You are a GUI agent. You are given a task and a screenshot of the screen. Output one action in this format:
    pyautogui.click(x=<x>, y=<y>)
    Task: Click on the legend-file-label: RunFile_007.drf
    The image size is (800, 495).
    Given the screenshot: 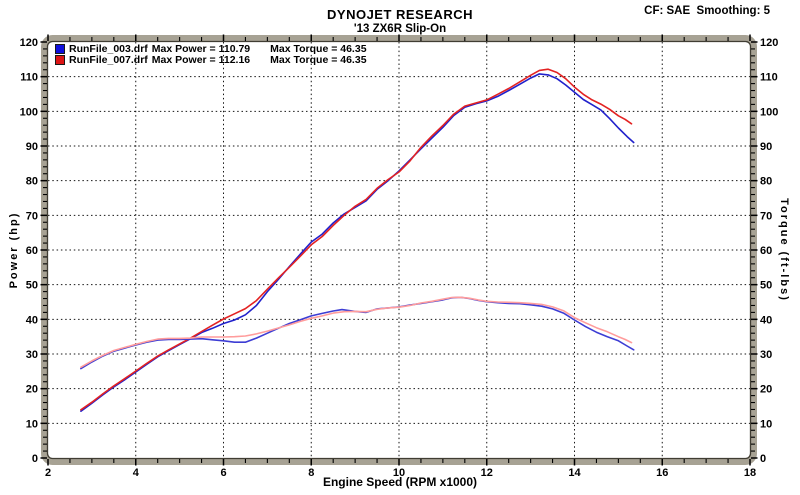 What is the action you would take?
    pyautogui.click(x=108, y=60)
    